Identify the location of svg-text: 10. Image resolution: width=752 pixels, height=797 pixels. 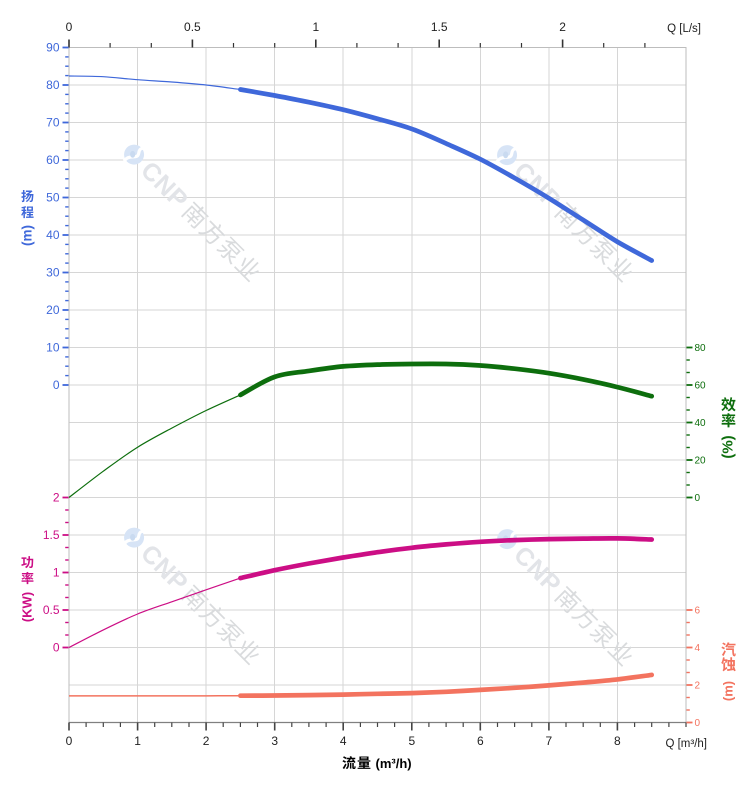
(53, 348).